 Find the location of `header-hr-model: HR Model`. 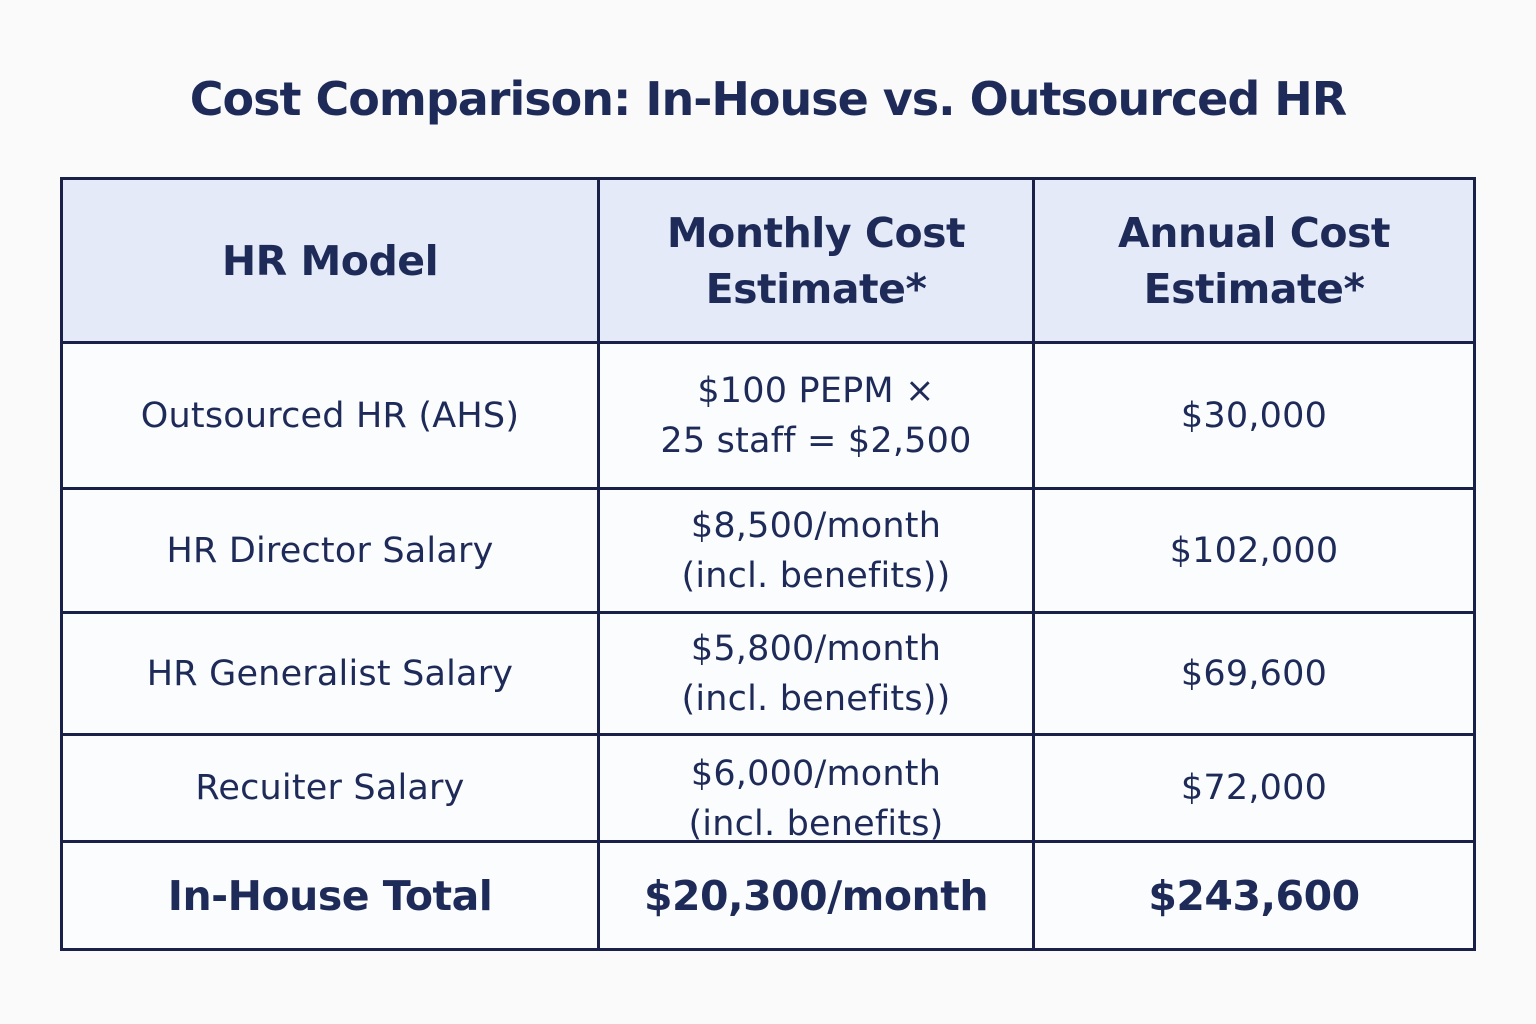

header-hr-model: HR Model is located at coordinates (331, 262).